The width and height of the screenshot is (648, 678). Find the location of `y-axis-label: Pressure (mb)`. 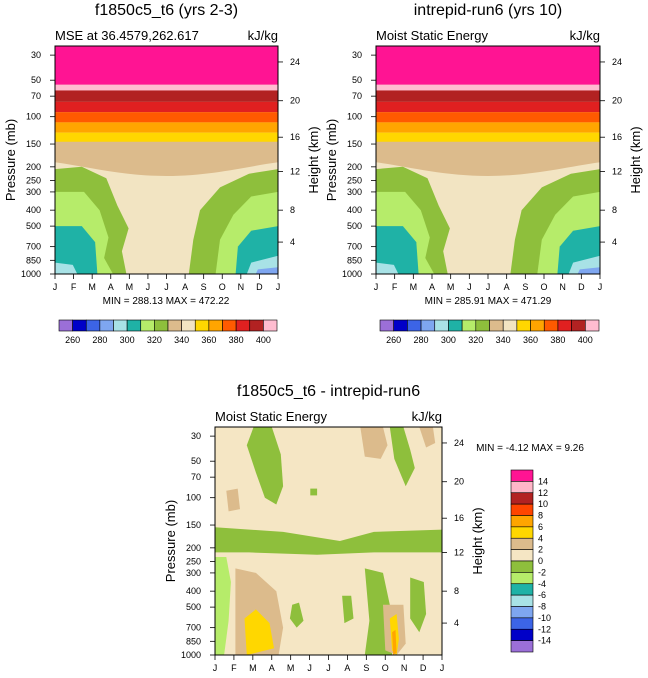

y-axis-label: Pressure (mb) is located at coordinates (331, 160).